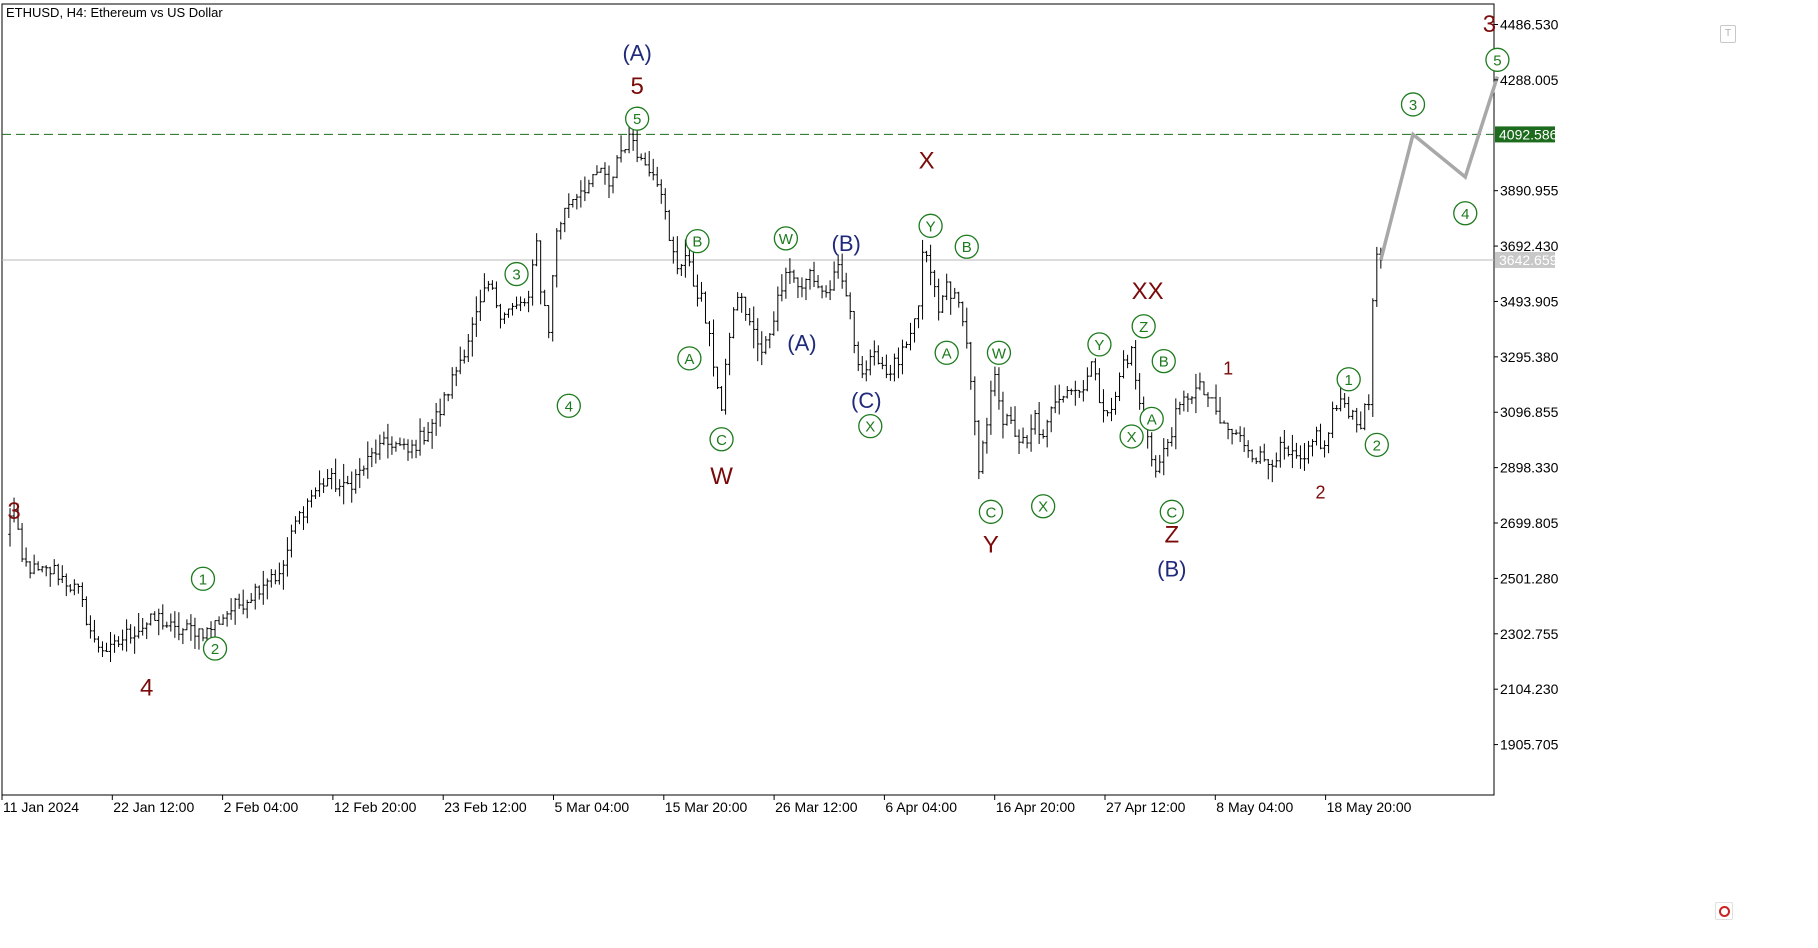  I want to click on svg-text: 4, so click(569, 406).